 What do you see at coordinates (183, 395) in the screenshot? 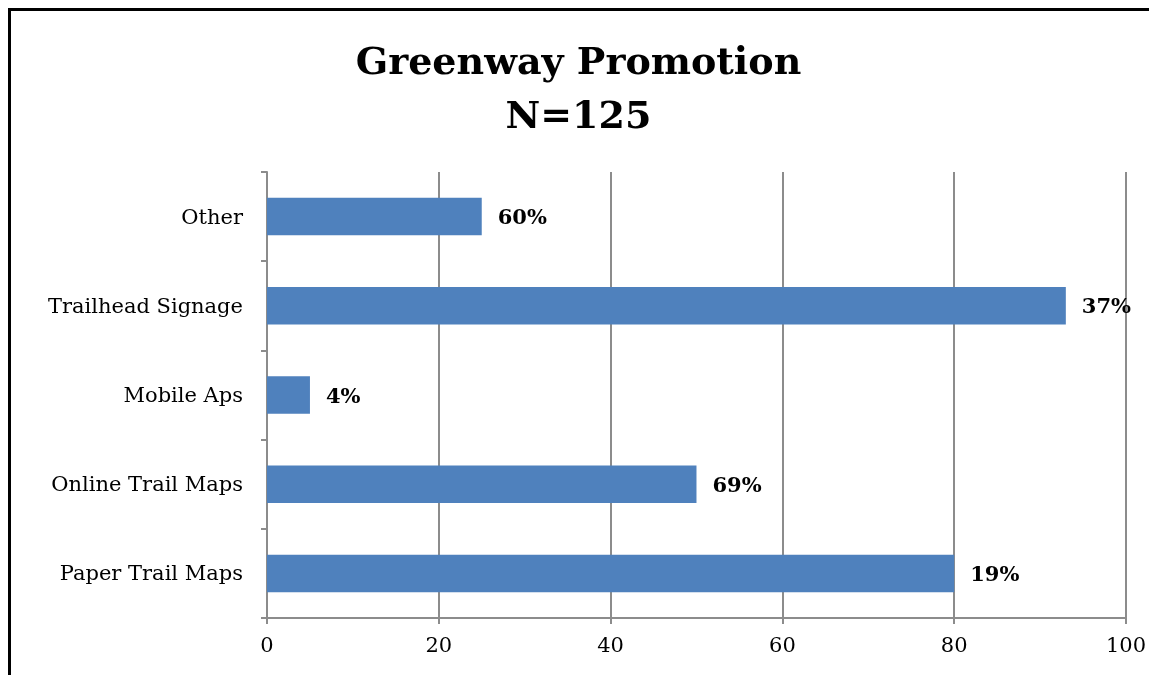
I see `y-tick-label: Mobile Aps` at bounding box center [183, 395].